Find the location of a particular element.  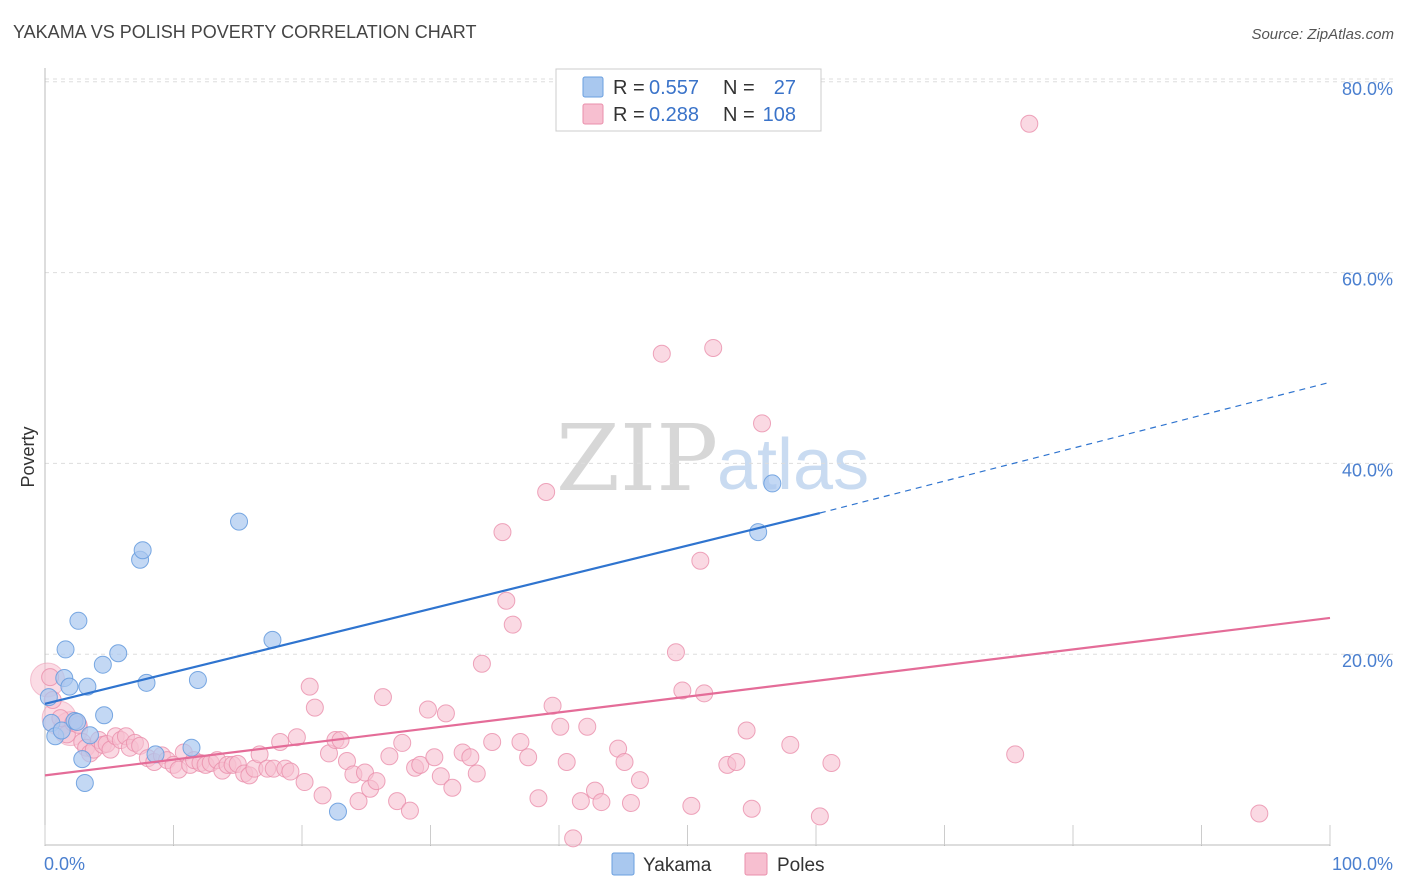

legend-r-label-1: R = is located at coordinates (629, 88).